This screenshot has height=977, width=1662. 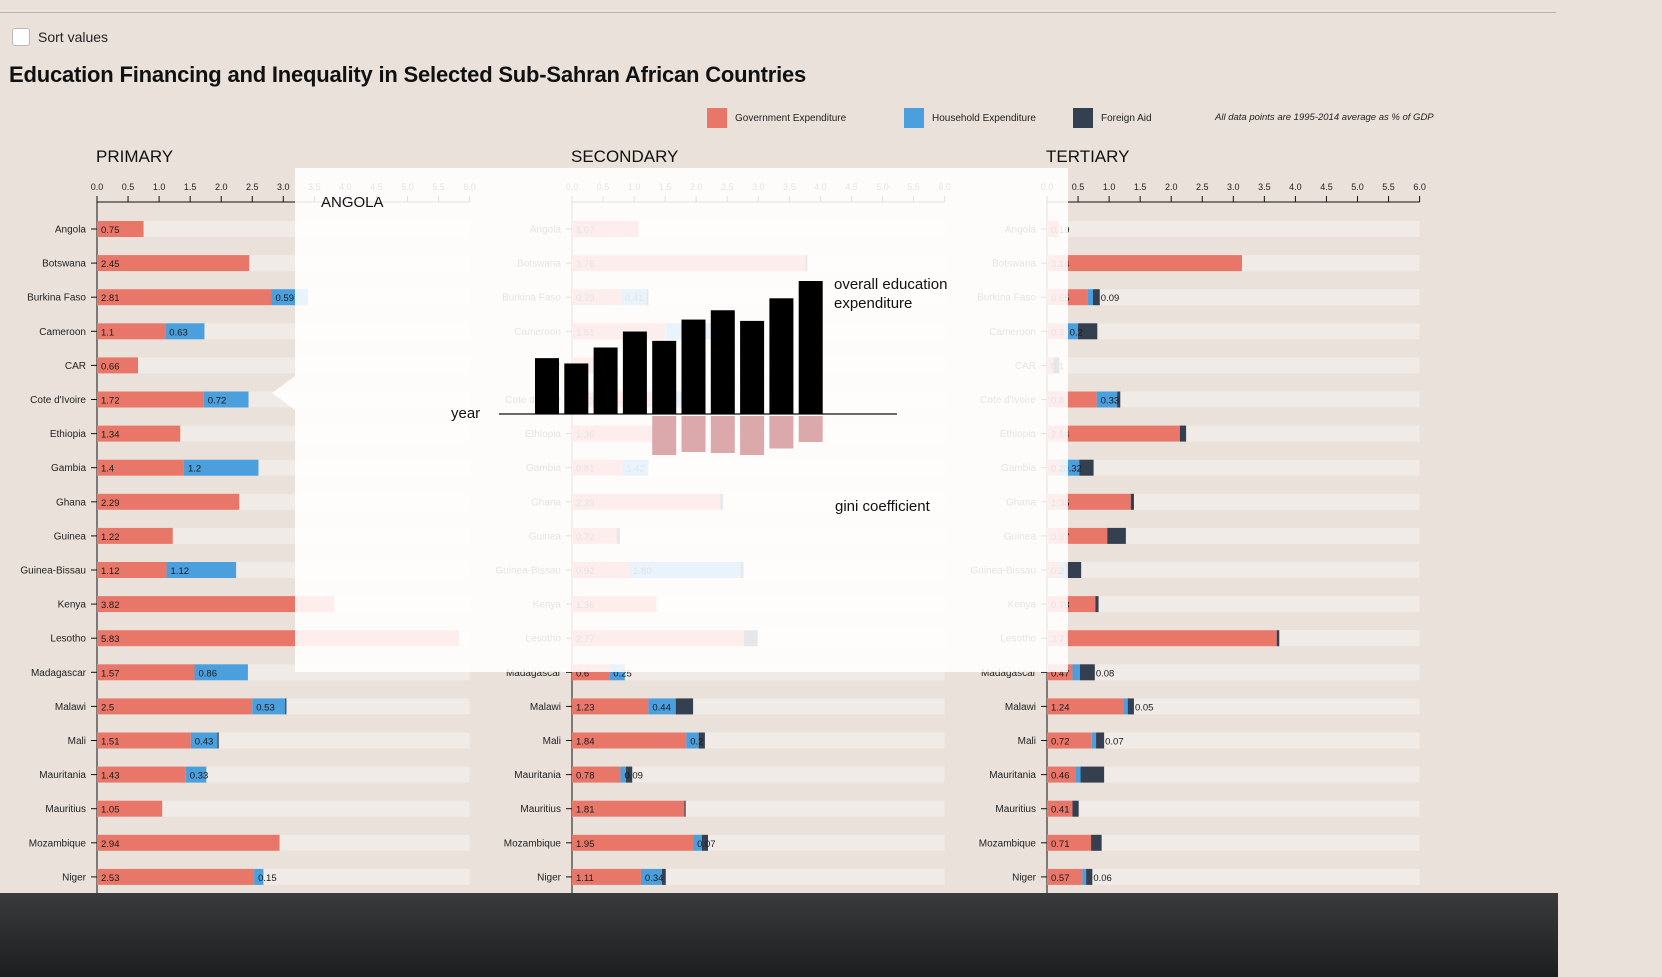 I want to click on category-label: Cote d'Ivoire, so click(x=58, y=400).